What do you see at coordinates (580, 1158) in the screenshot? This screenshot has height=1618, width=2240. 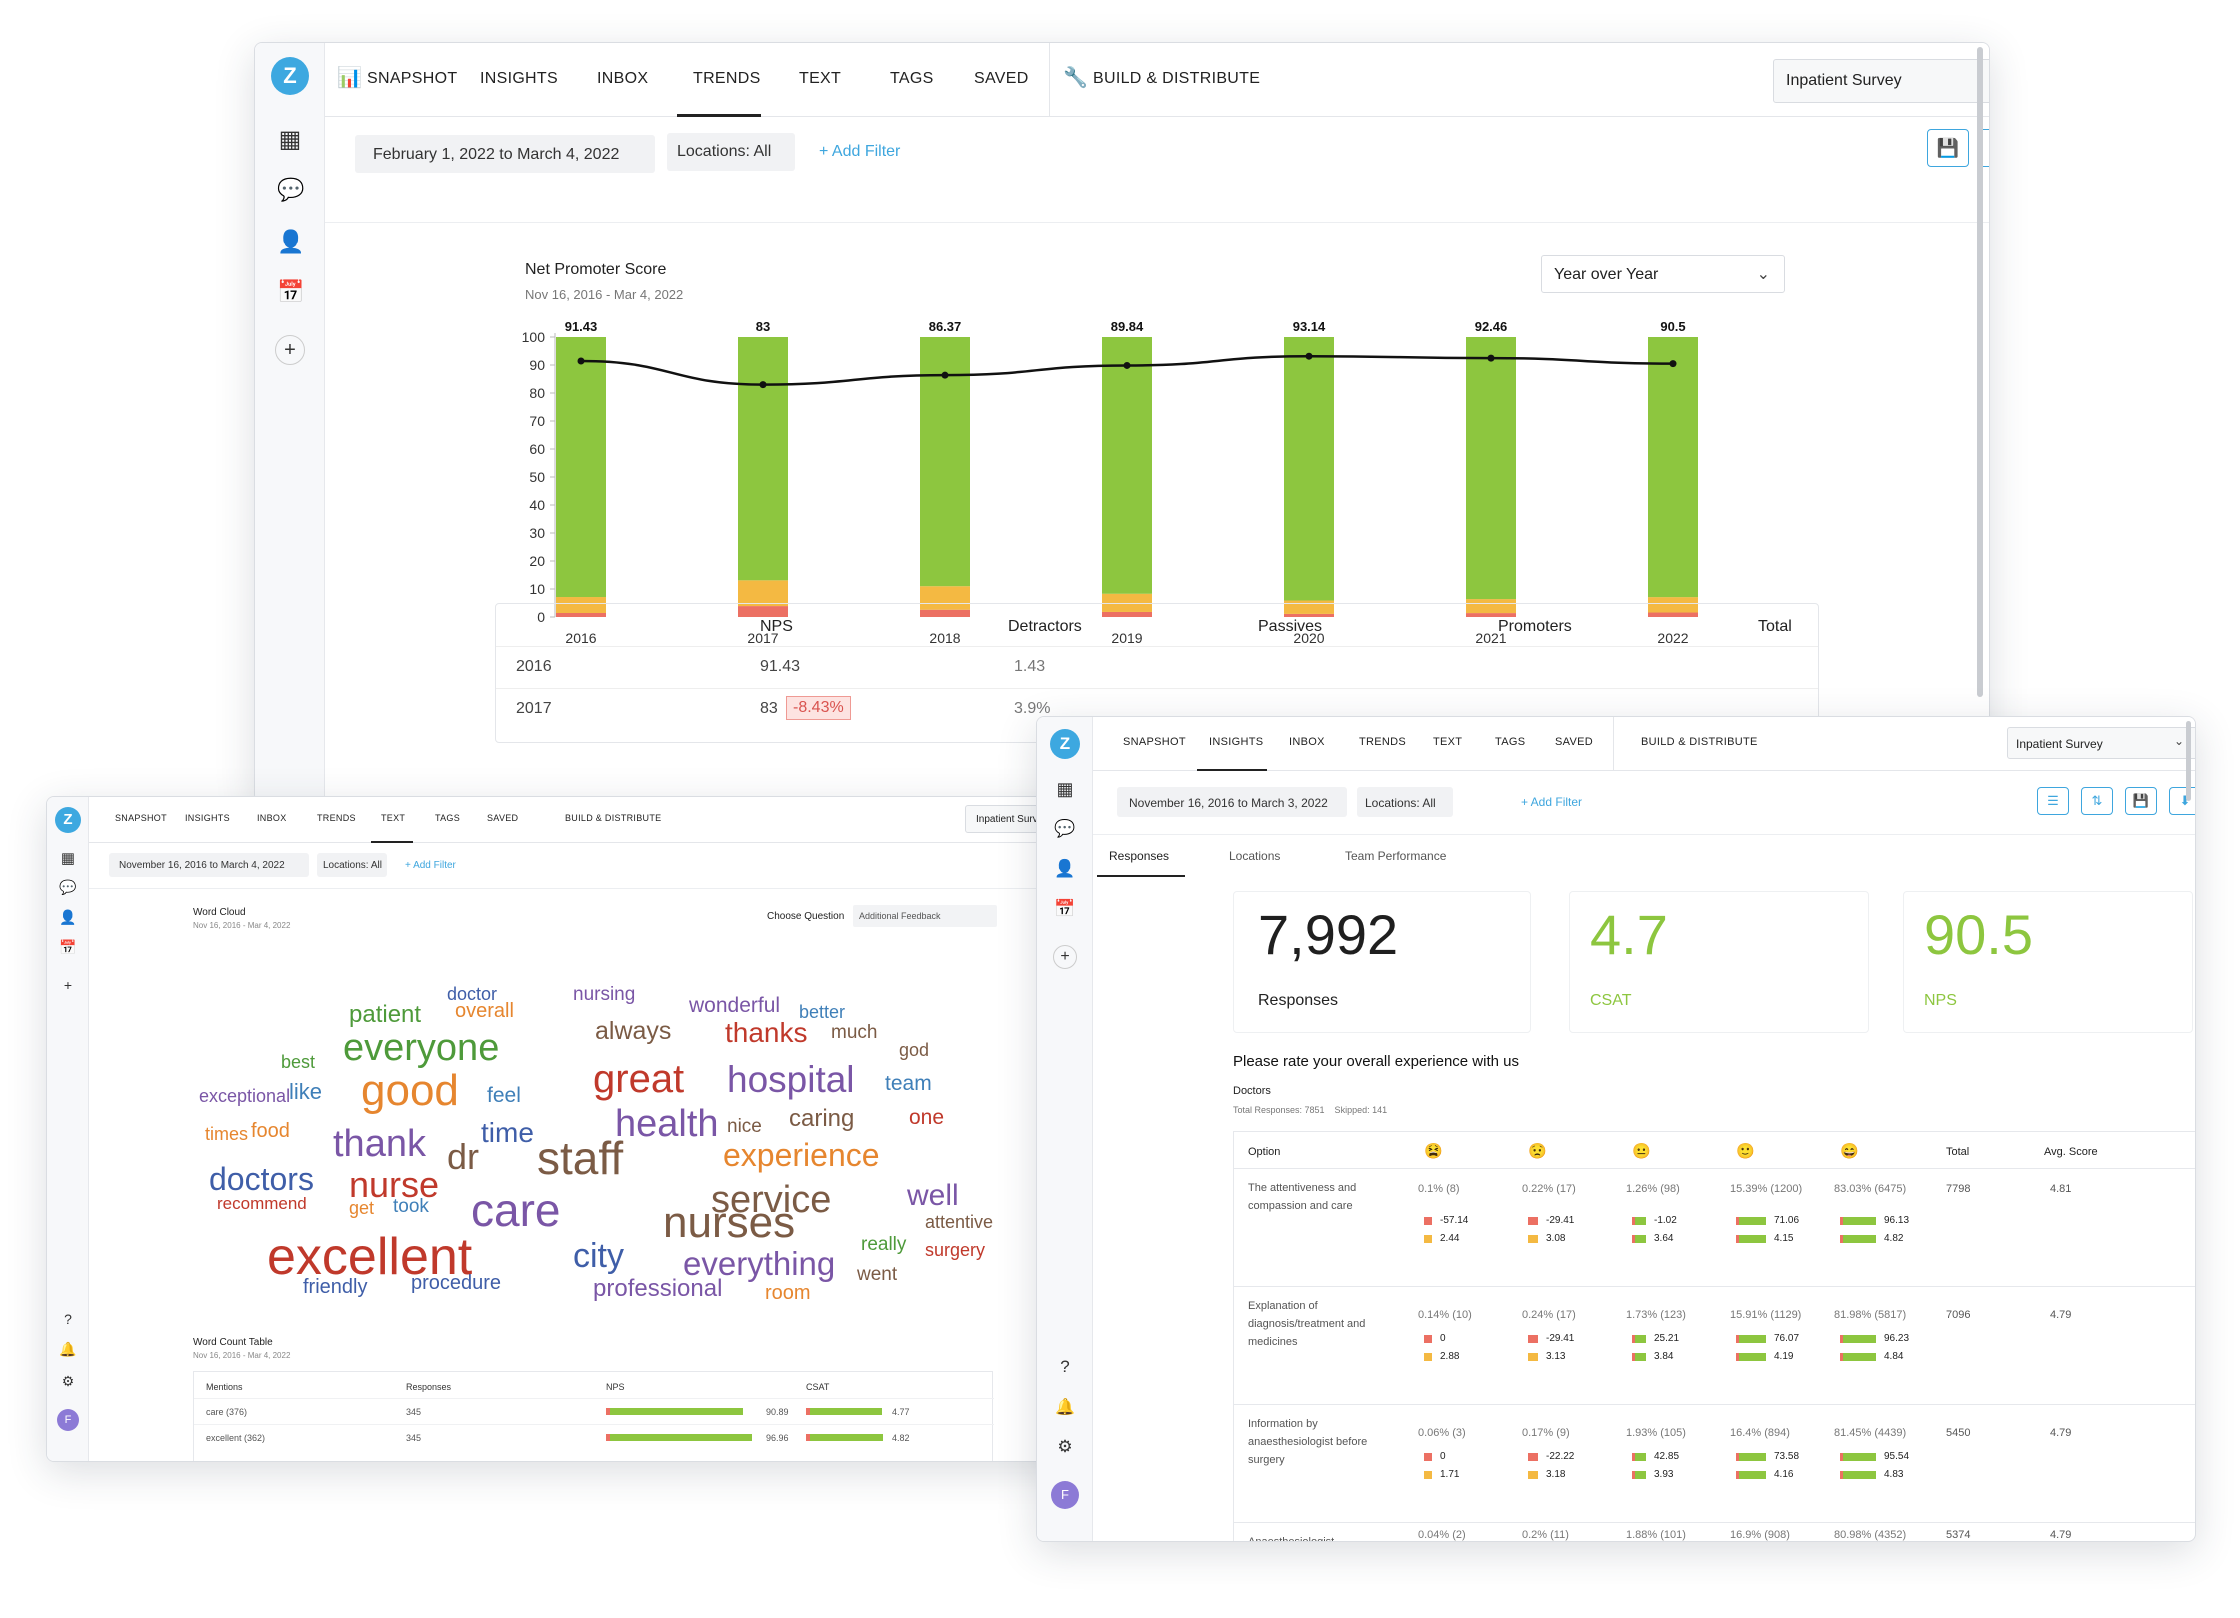 I see `word-cloud-term: staff` at bounding box center [580, 1158].